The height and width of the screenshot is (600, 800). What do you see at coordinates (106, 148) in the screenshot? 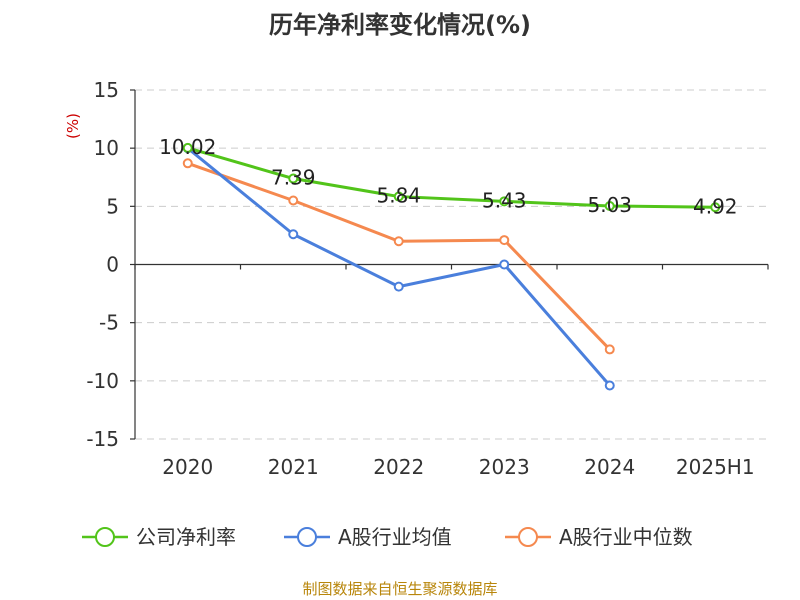
I see `y-tick-label: 10` at bounding box center [106, 148].